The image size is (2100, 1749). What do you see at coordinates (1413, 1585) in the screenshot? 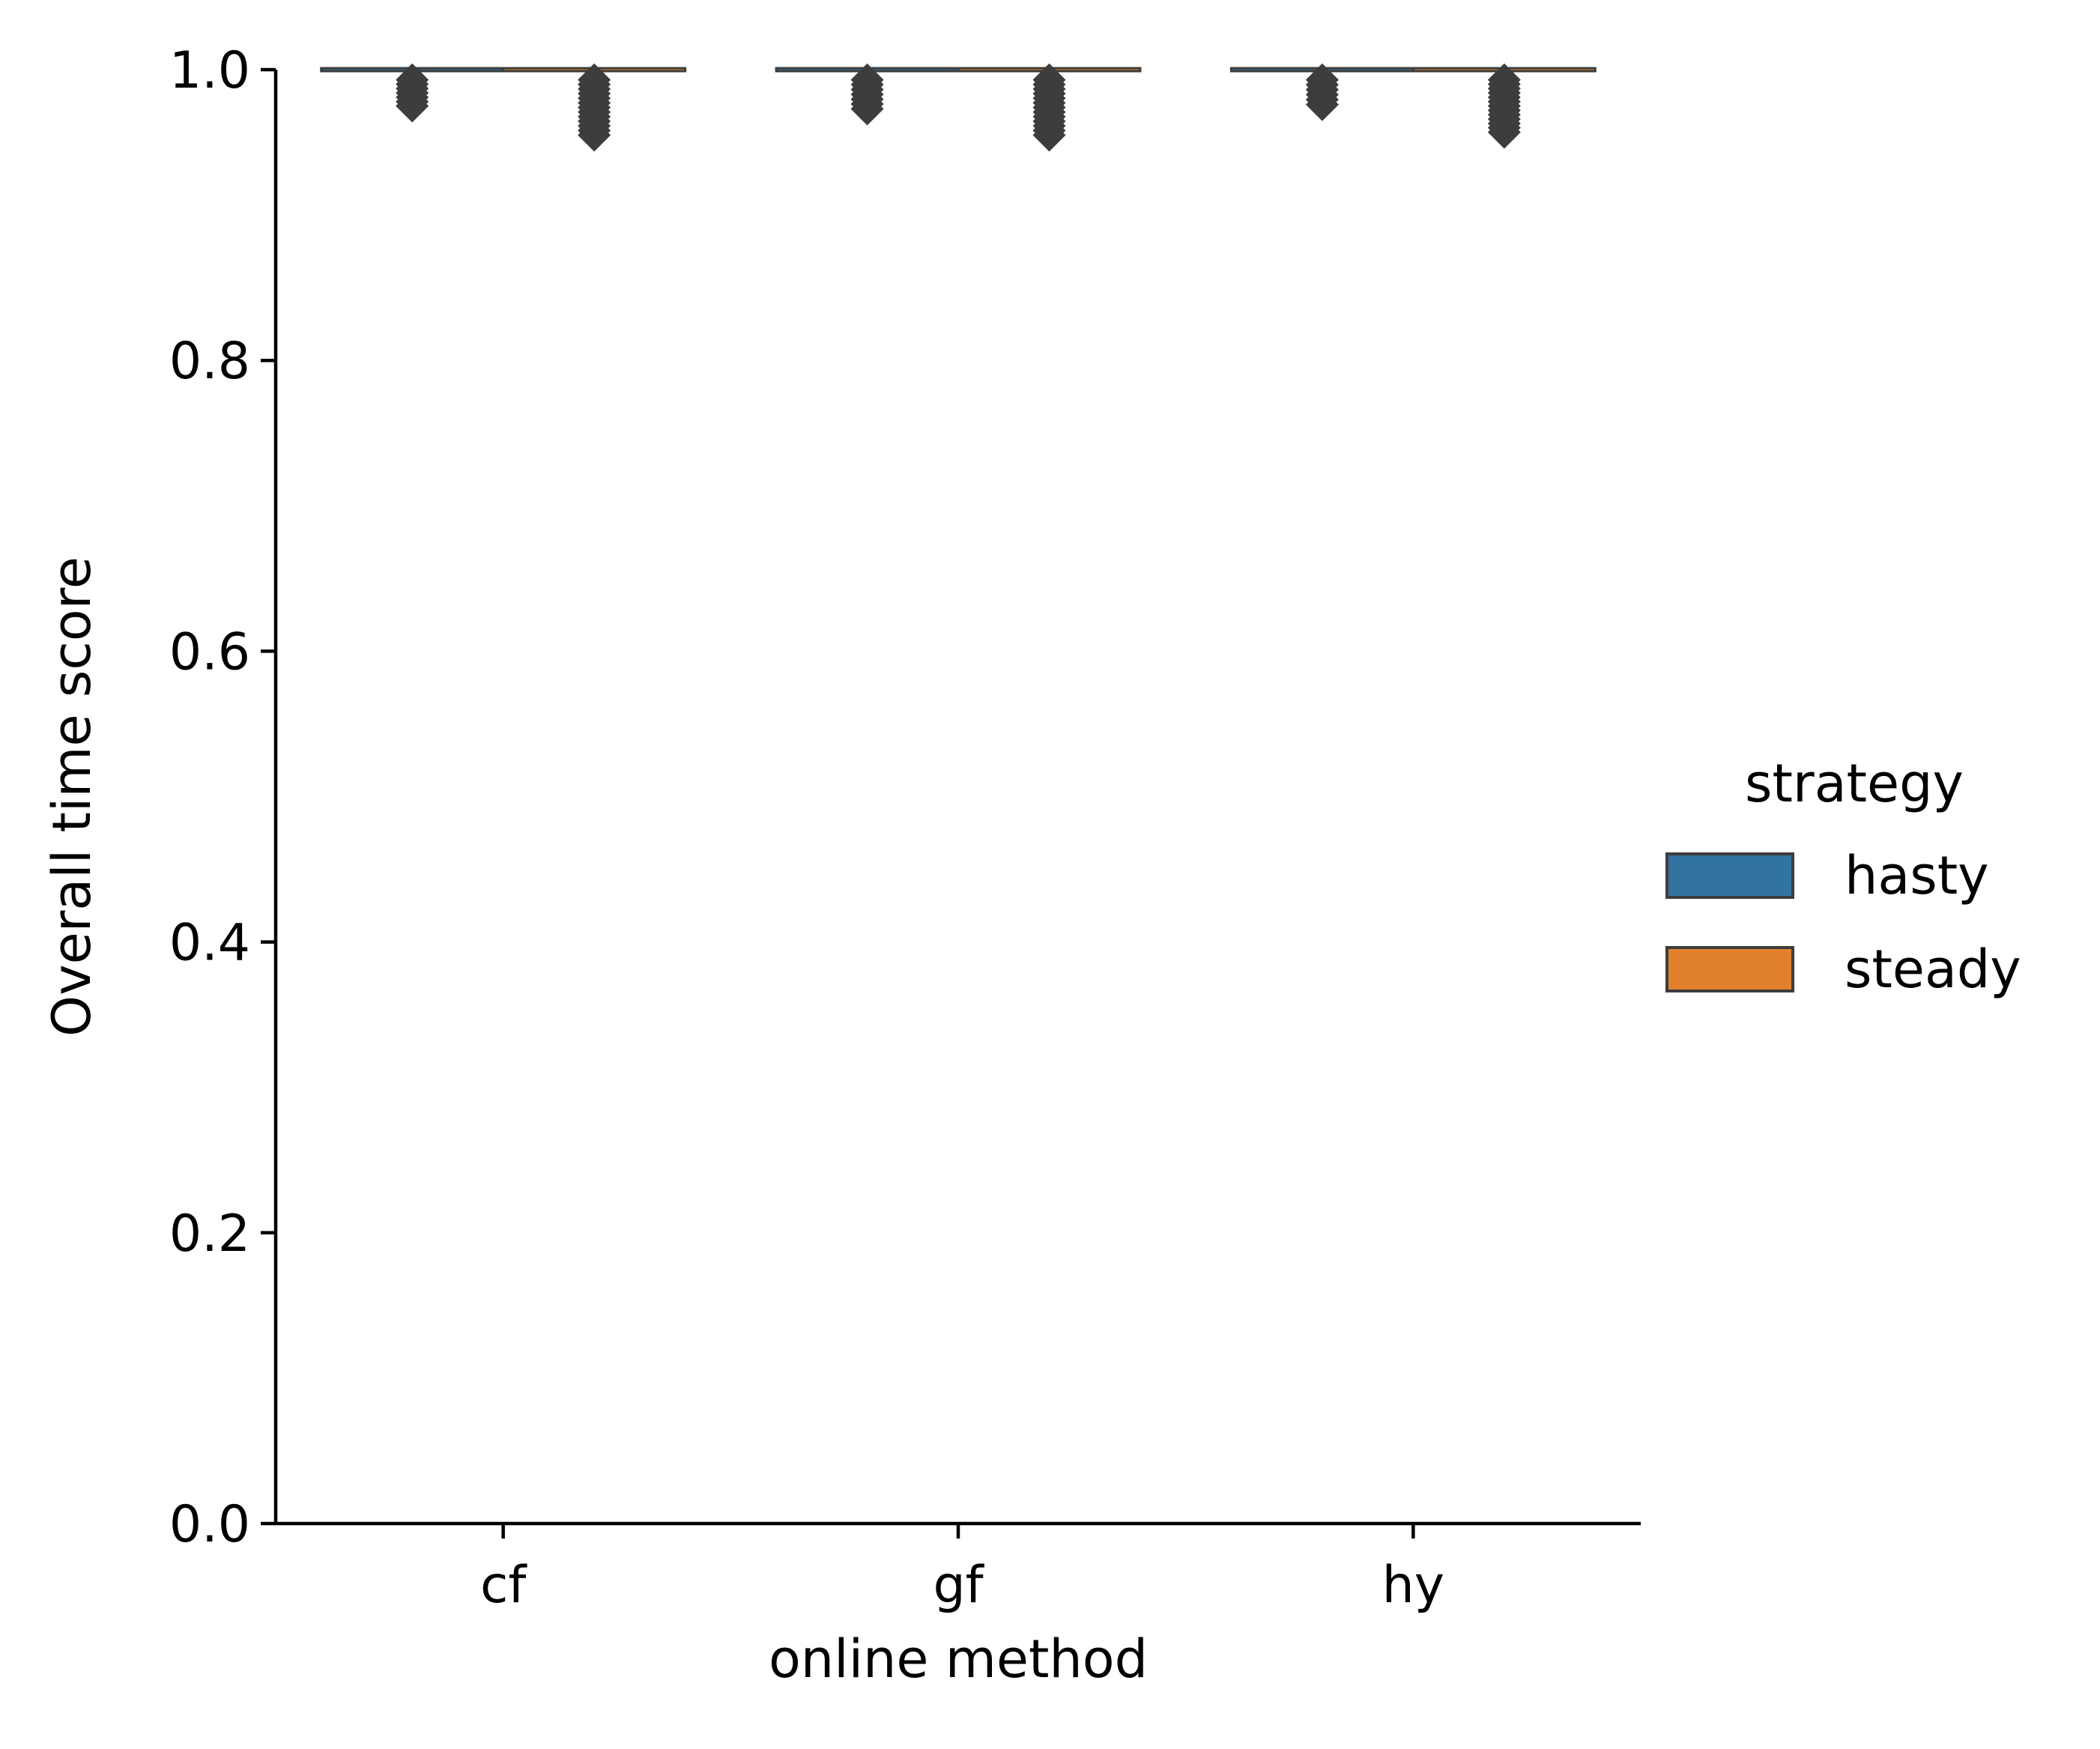
I see `x-tick-label: hy` at bounding box center [1413, 1585].